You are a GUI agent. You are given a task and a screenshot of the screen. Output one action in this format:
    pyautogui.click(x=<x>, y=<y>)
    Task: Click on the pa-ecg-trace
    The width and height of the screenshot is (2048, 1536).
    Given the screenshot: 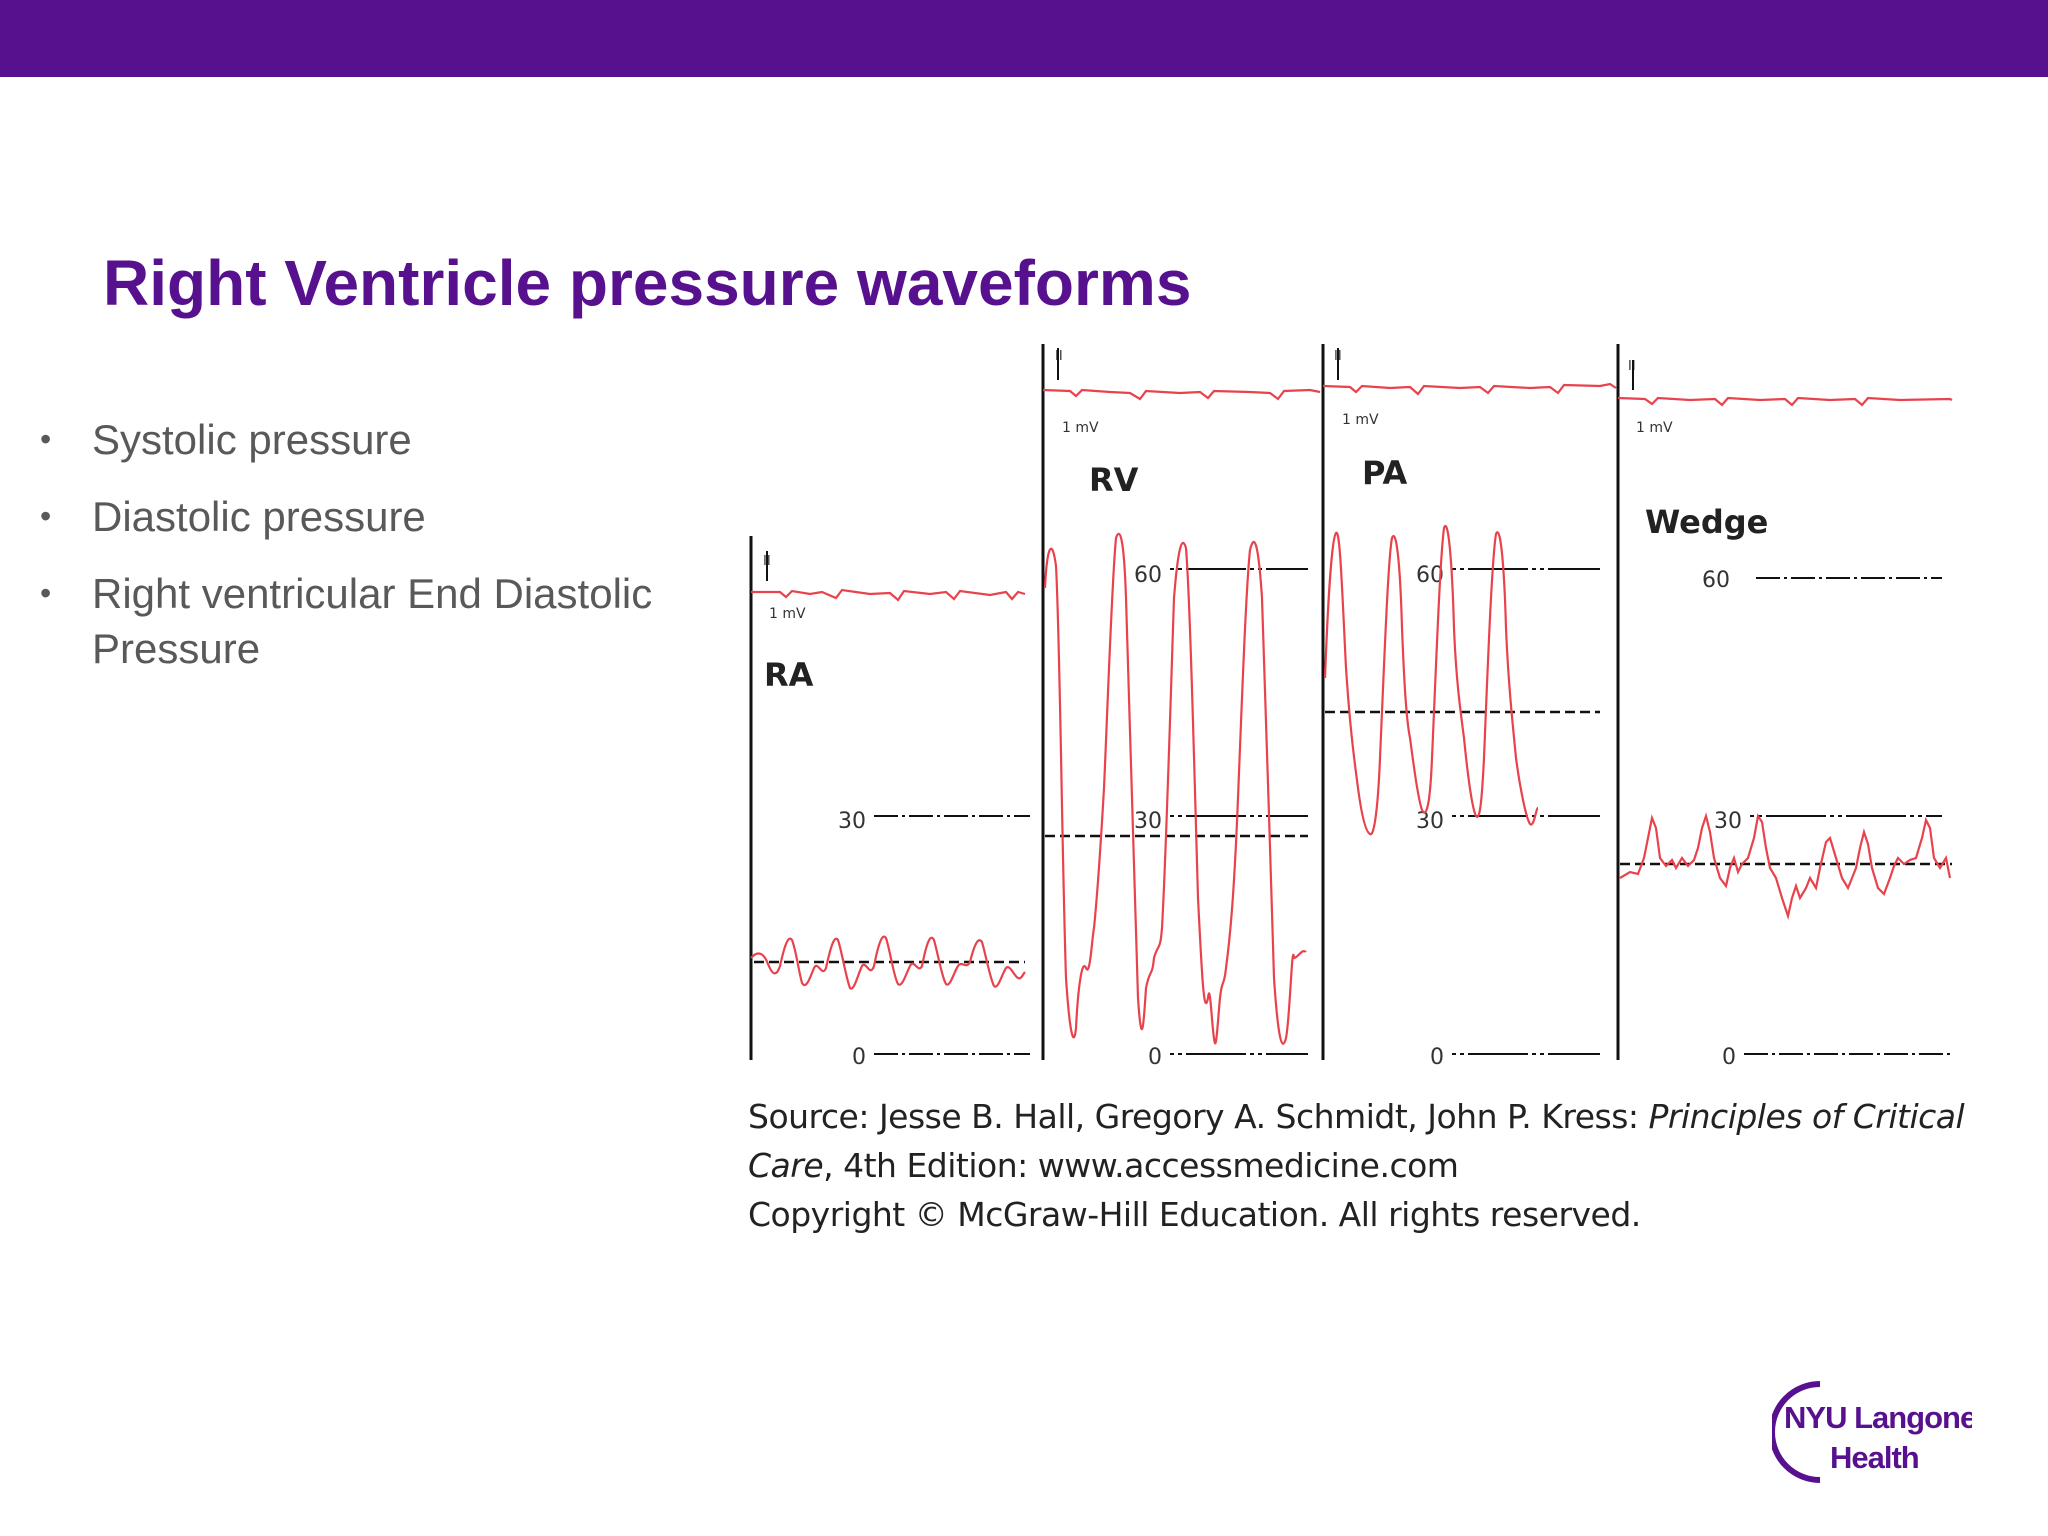 What is the action you would take?
    pyautogui.click(x=1469, y=389)
    